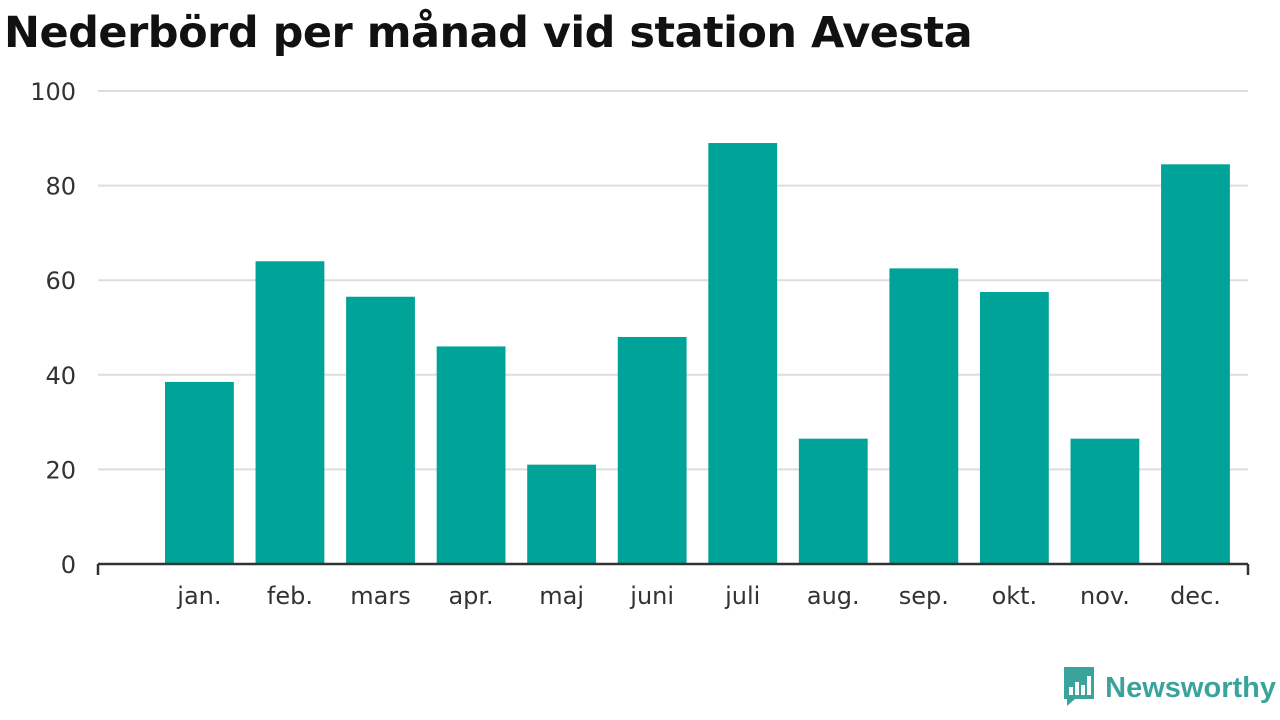  Describe the element at coordinates (488, 33) in the screenshot. I see `chart-title: Nederbörd per månad vid station Avesta` at that location.